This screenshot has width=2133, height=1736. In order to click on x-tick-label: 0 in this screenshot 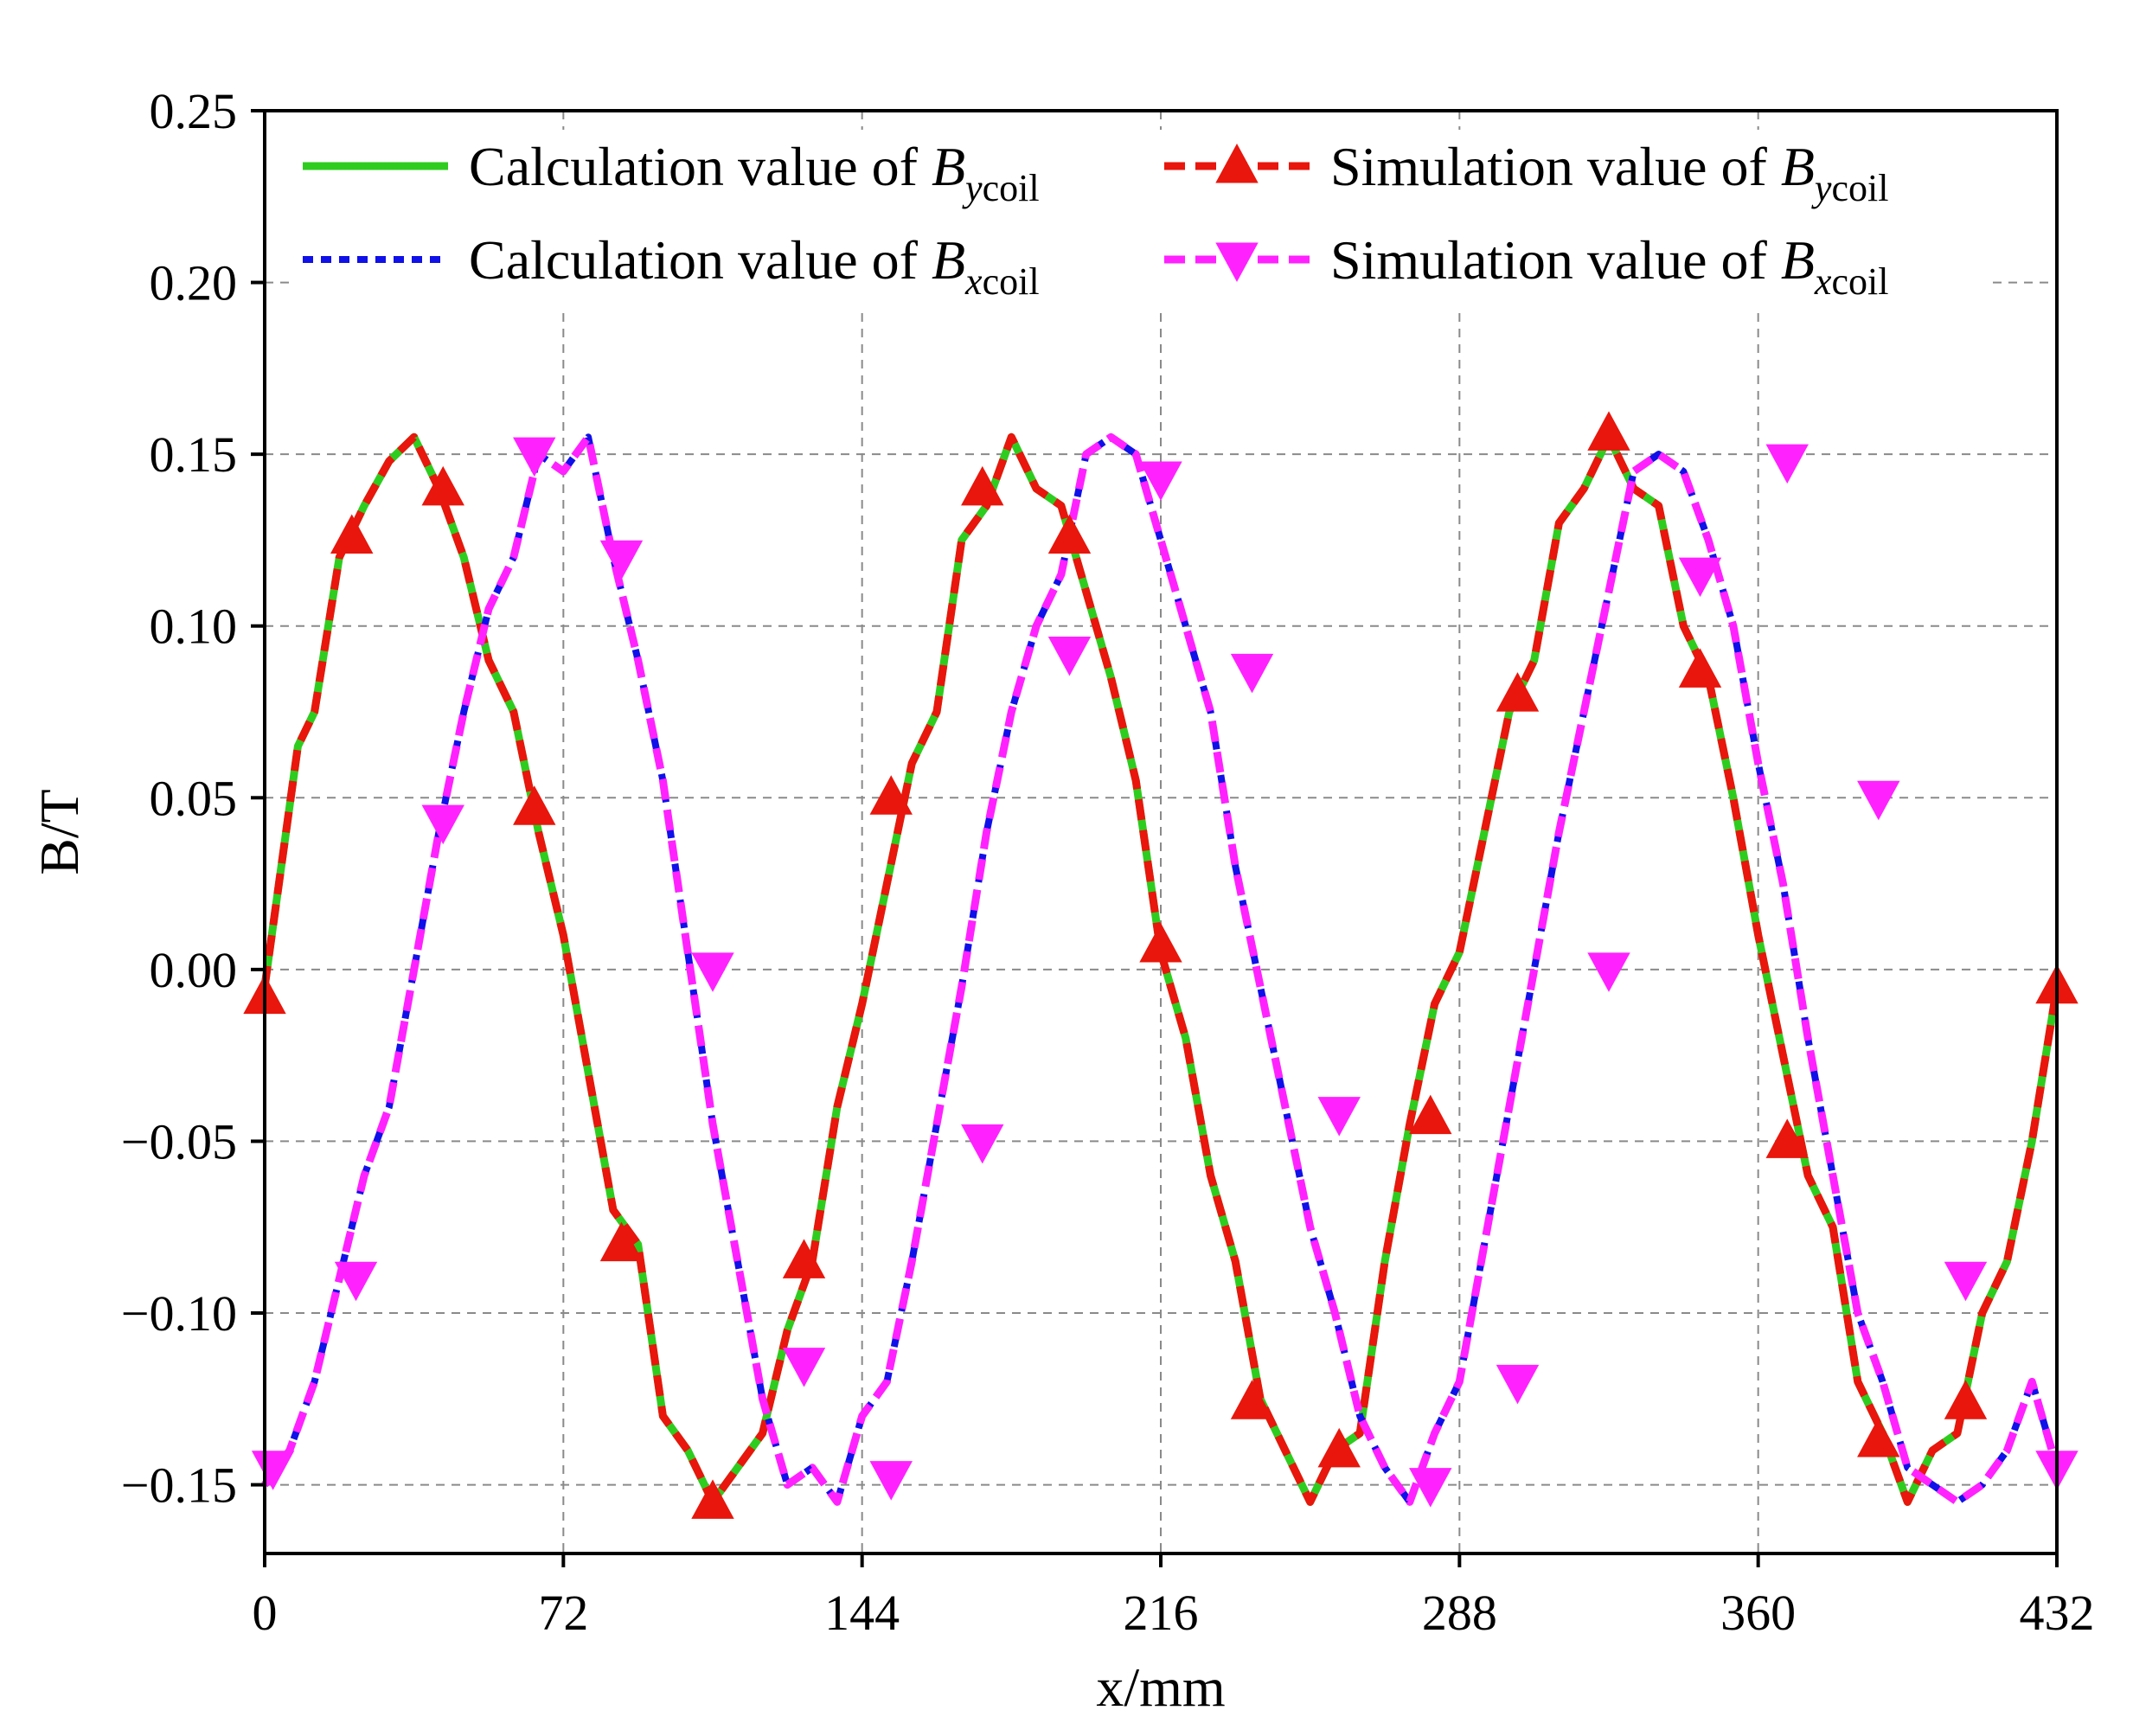, I will do `click(266, 1613)`.